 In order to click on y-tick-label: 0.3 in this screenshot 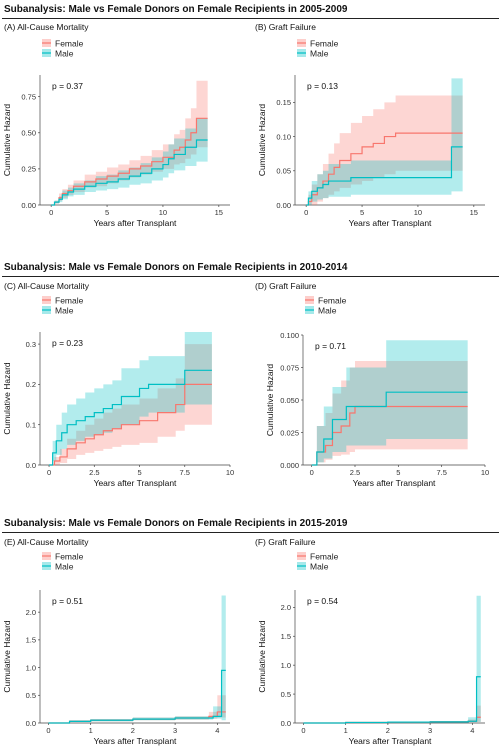, I will do `click(31, 344)`.